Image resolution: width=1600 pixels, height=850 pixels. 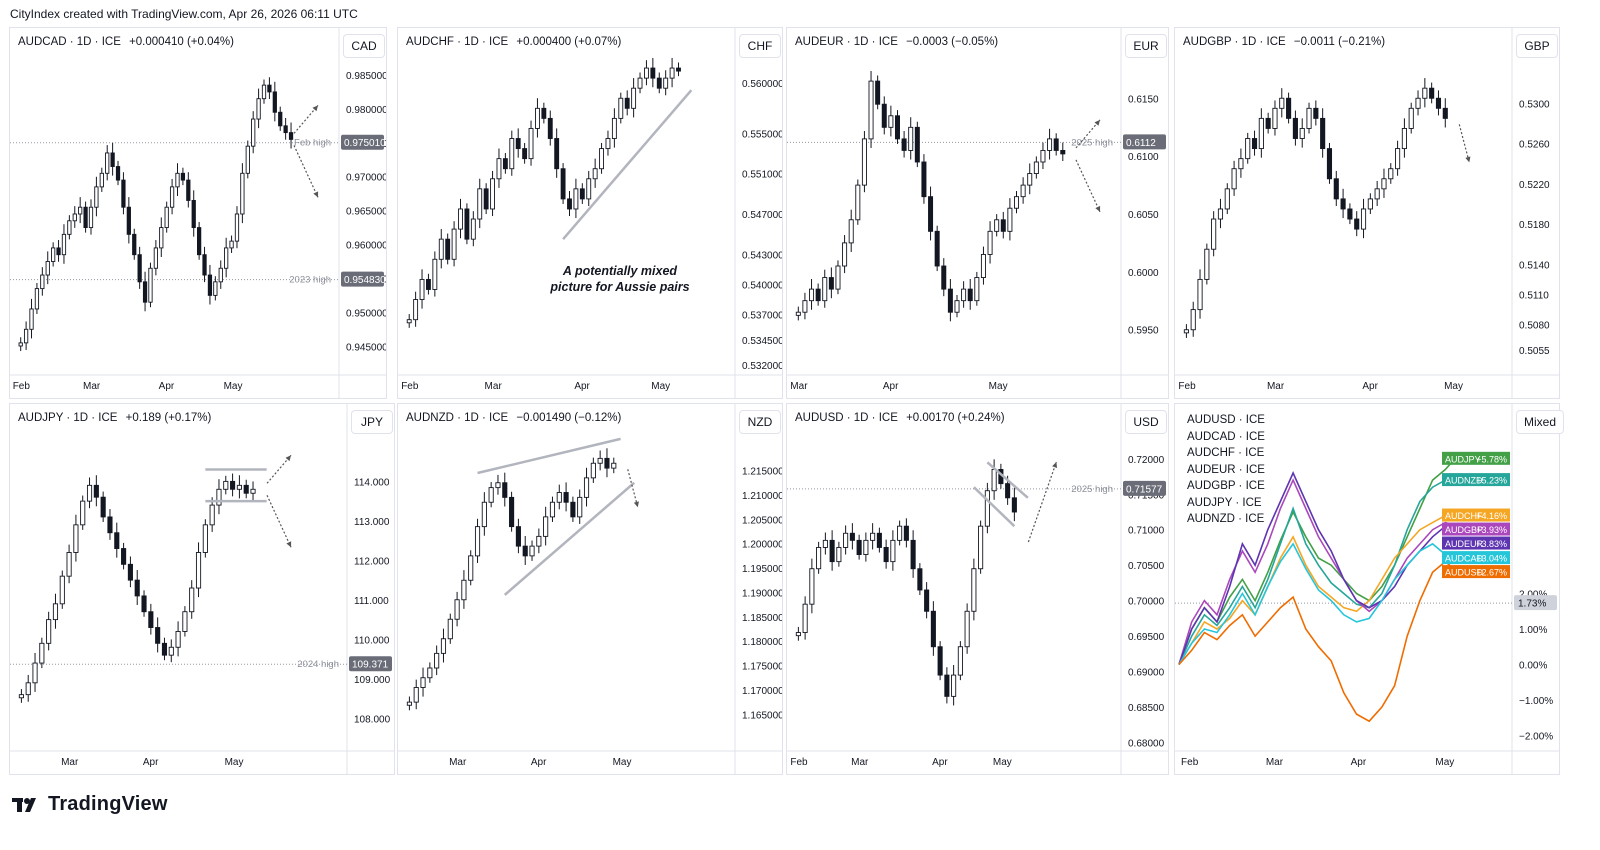 I want to click on currency-label: NZD, so click(x=760, y=422).